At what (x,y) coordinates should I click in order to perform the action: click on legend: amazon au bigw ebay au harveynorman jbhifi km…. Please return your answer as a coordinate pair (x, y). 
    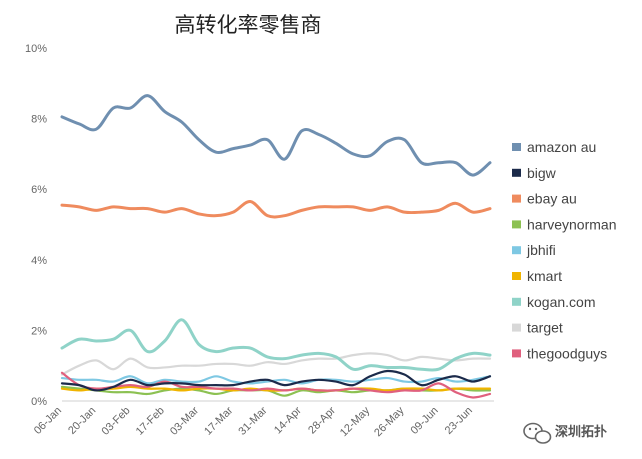
    Looking at the image, I should click on (564, 250).